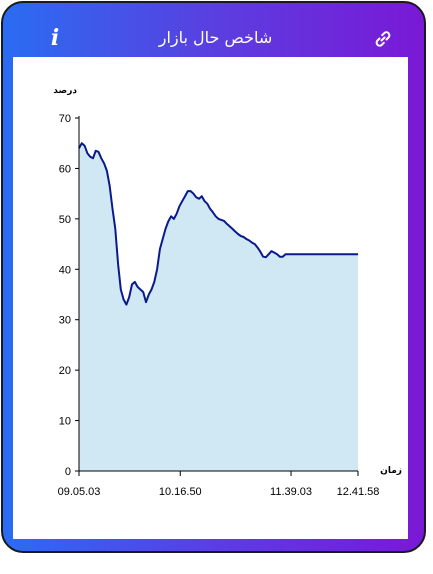 Image resolution: width=433 pixels, height=574 pixels. Describe the element at coordinates (65, 169) in the screenshot. I see `y-tick-label: 60` at that location.